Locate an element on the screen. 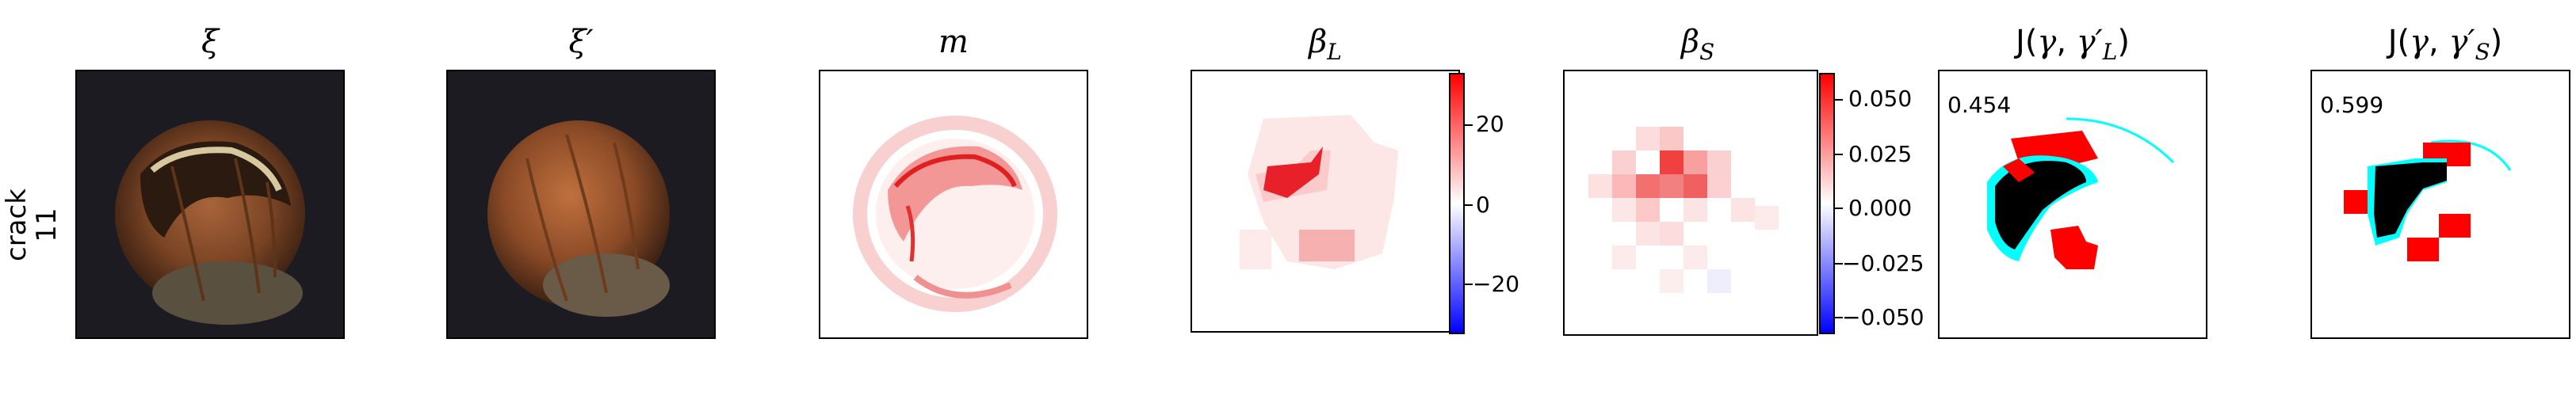  beta-s-tick-label: 0.025 is located at coordinates (1881, 154).